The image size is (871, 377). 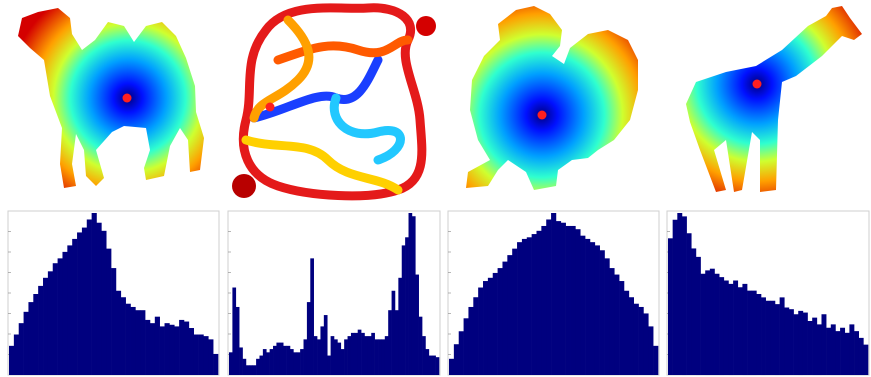 What do you see at coordinates (757, 84) in the screenshot?
I see `source-point` at bounding box center [757, 84].